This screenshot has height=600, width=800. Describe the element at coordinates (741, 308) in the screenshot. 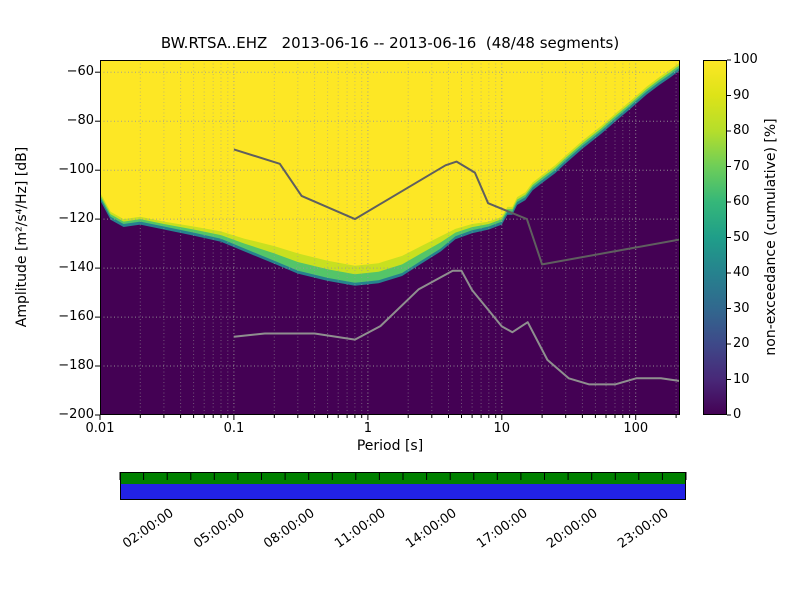

I see `colorbar-tick-label: 30` at that location.